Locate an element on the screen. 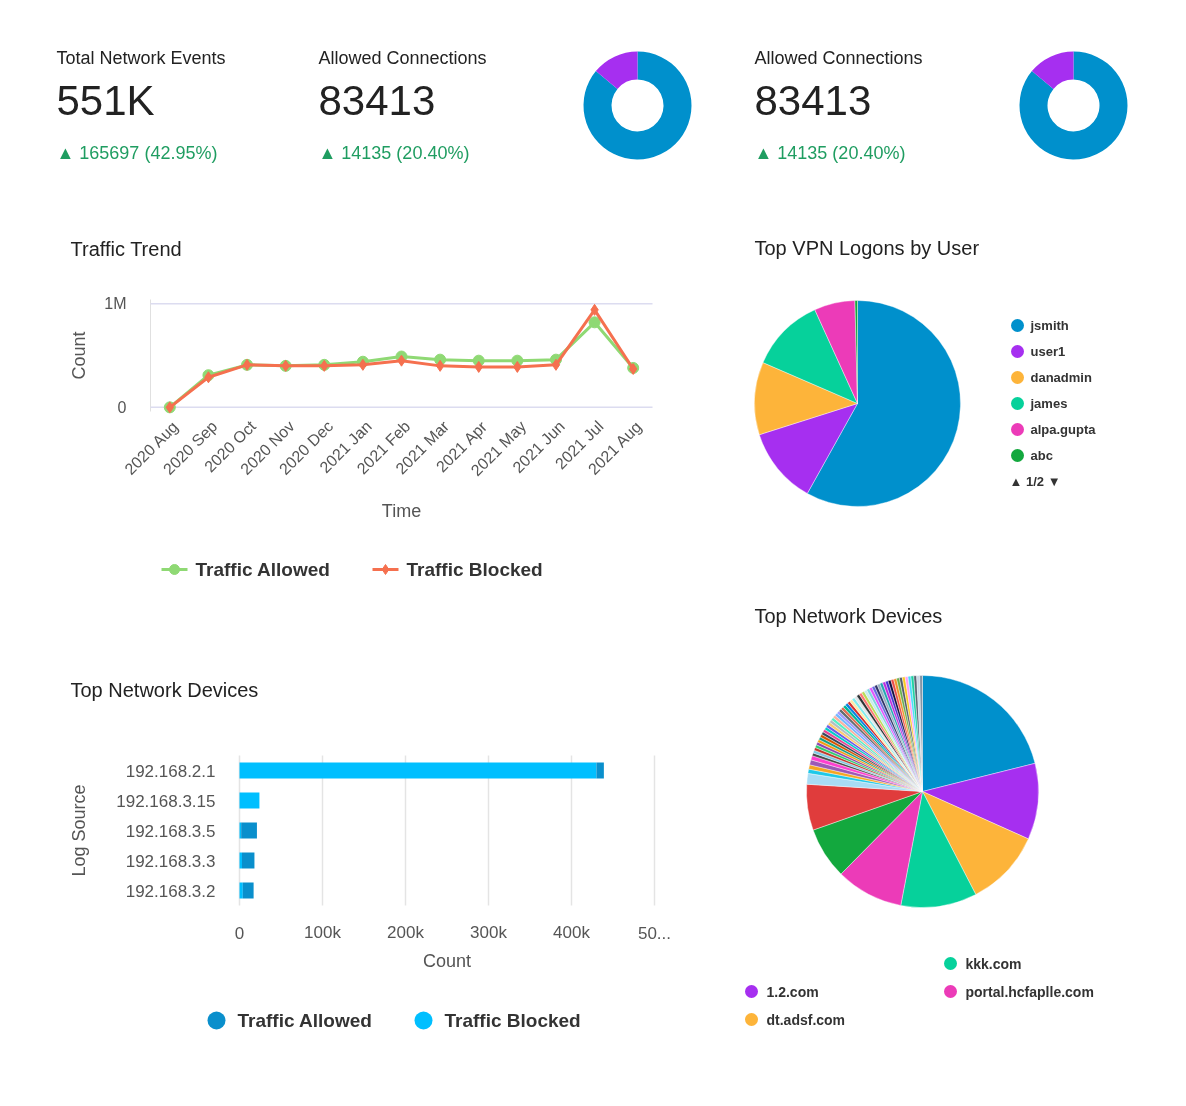 The width and height of the screenshot is (1186, 1106). y-tick-label: 192.168.3.3 is located at coordinates (170, 861).